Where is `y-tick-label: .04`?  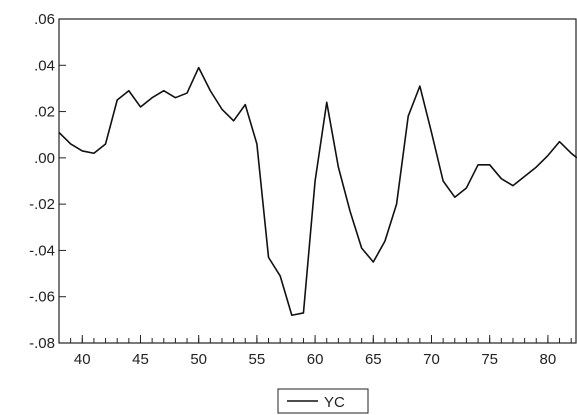 y-tick-label: .04 is located at coordinates (44, 65).